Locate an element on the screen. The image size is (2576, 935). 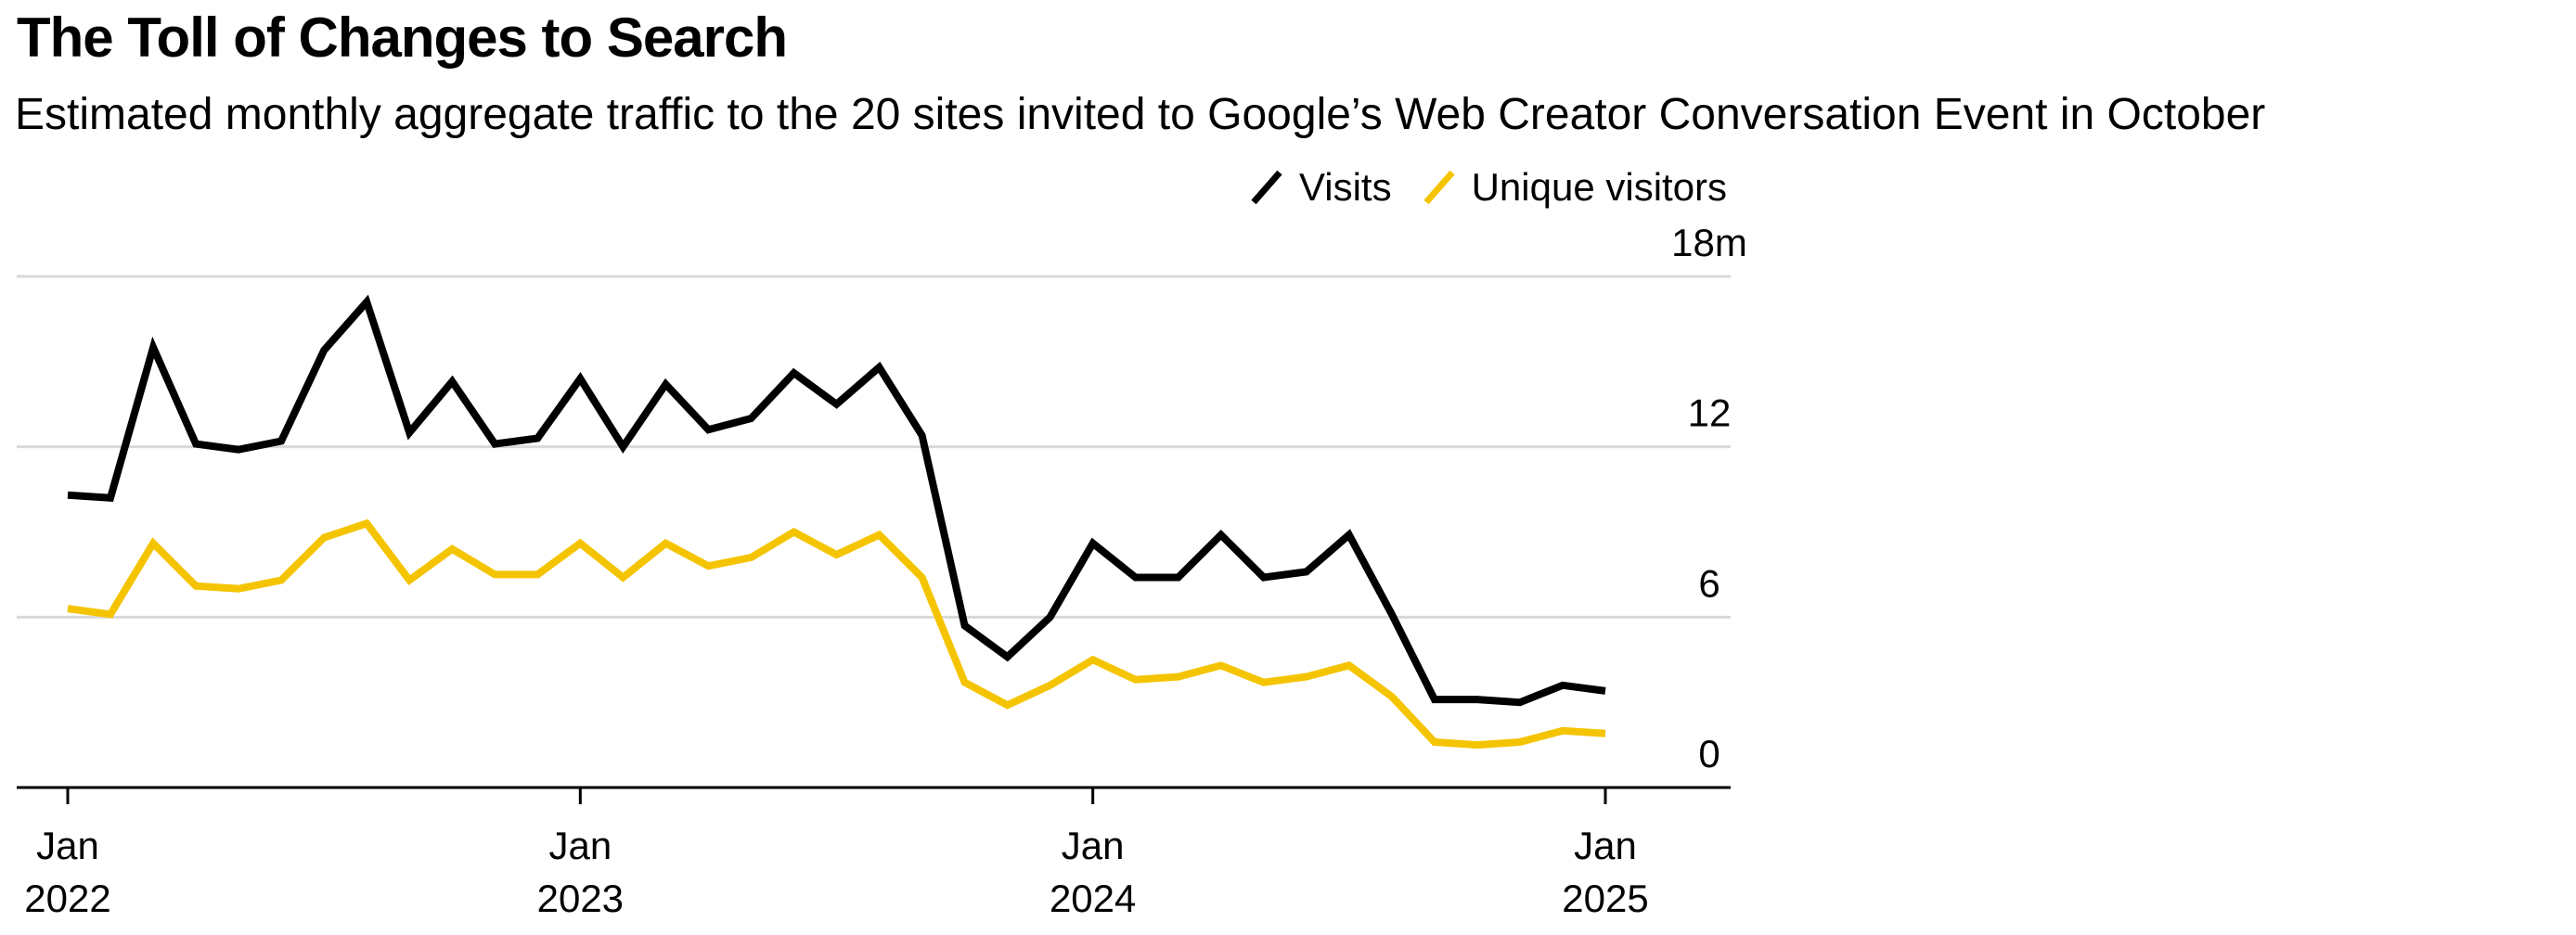
legend-swatch-unique-visitors is located at coordinates (1439, 188).